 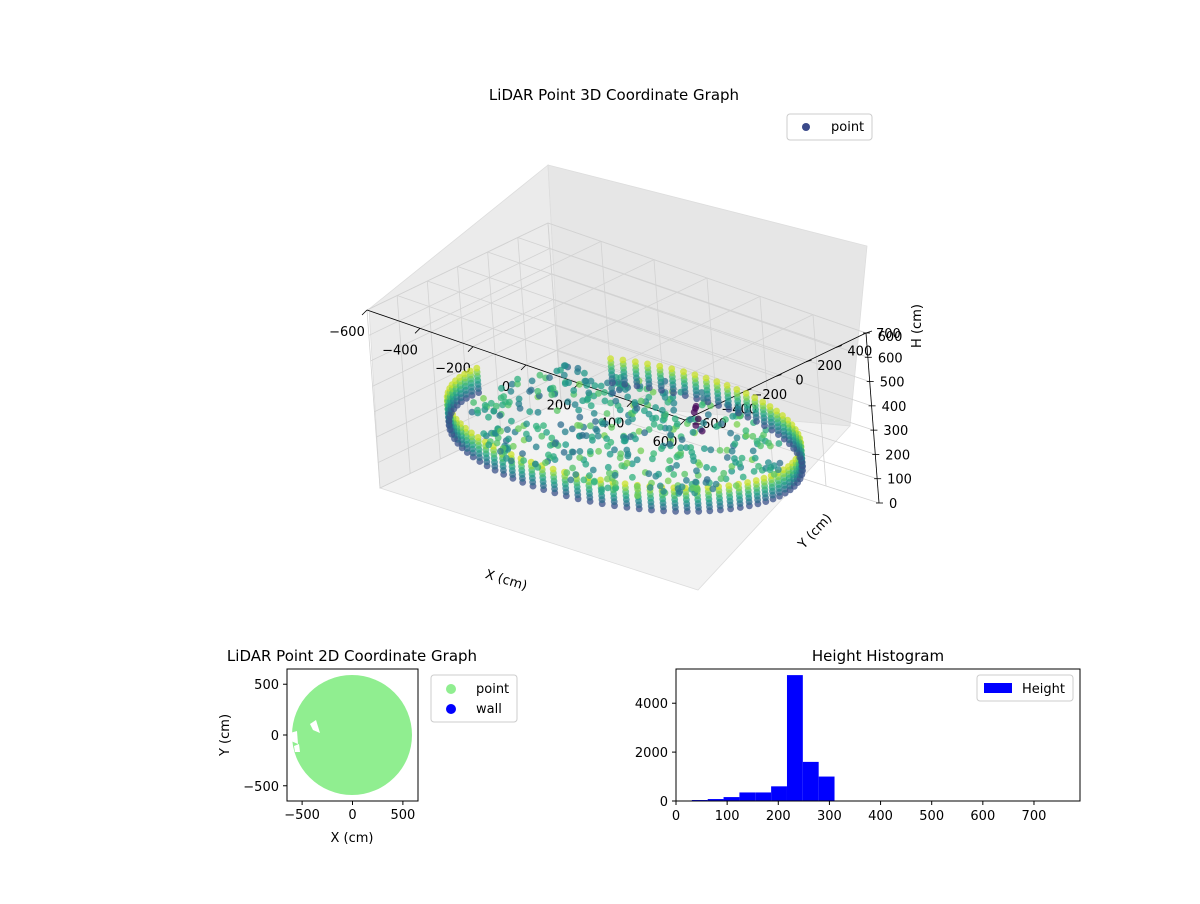 What do you see at coordinates (982, 816) in the screenshot?
I see `x-tick-label-histogram: 600` at bounding box center [982, 816].